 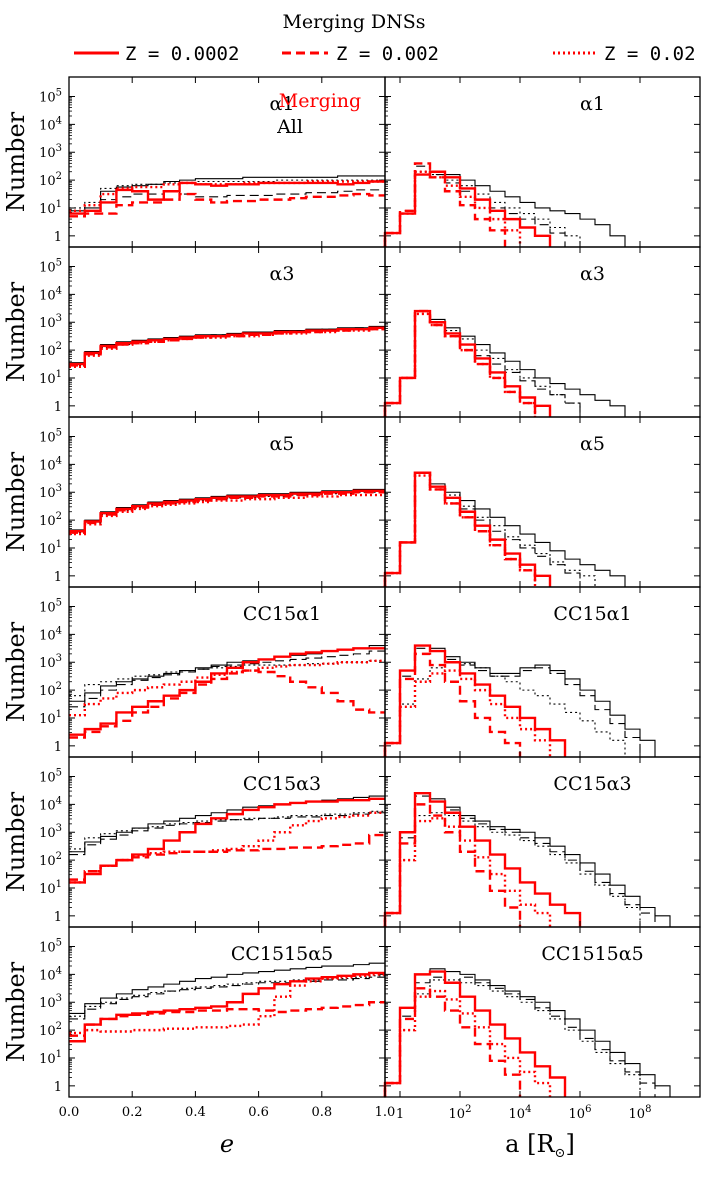 What do you see at coordinates (227, 679) in the screenshot?
I see `e-hist-all-dashed` at bounding box center [227, 679].